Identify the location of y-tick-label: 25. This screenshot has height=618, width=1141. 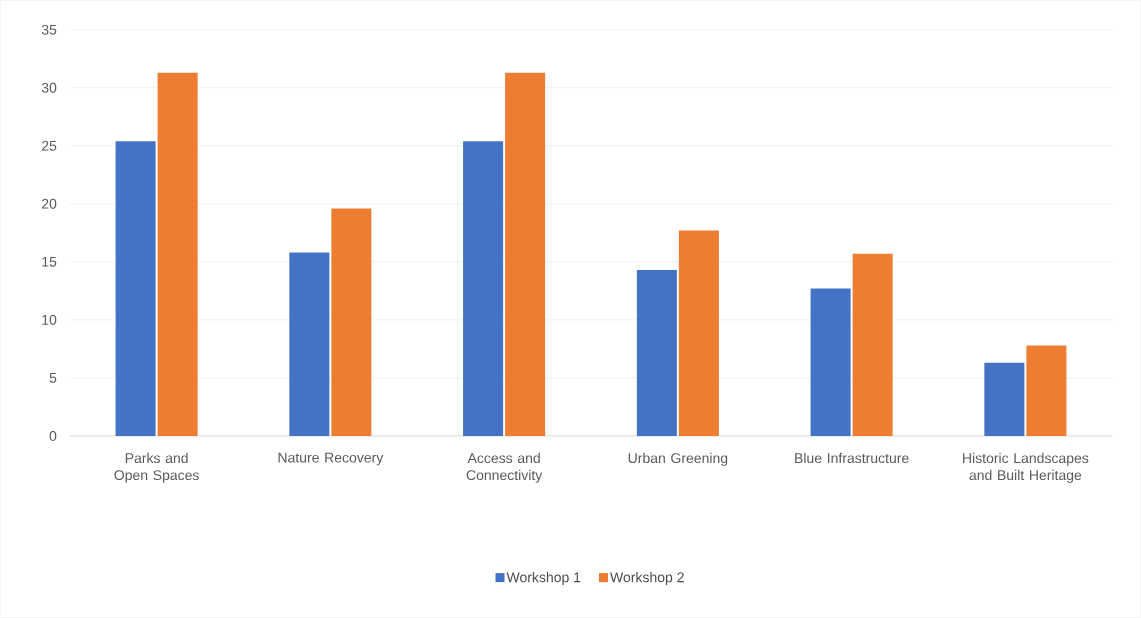
(49, 145).